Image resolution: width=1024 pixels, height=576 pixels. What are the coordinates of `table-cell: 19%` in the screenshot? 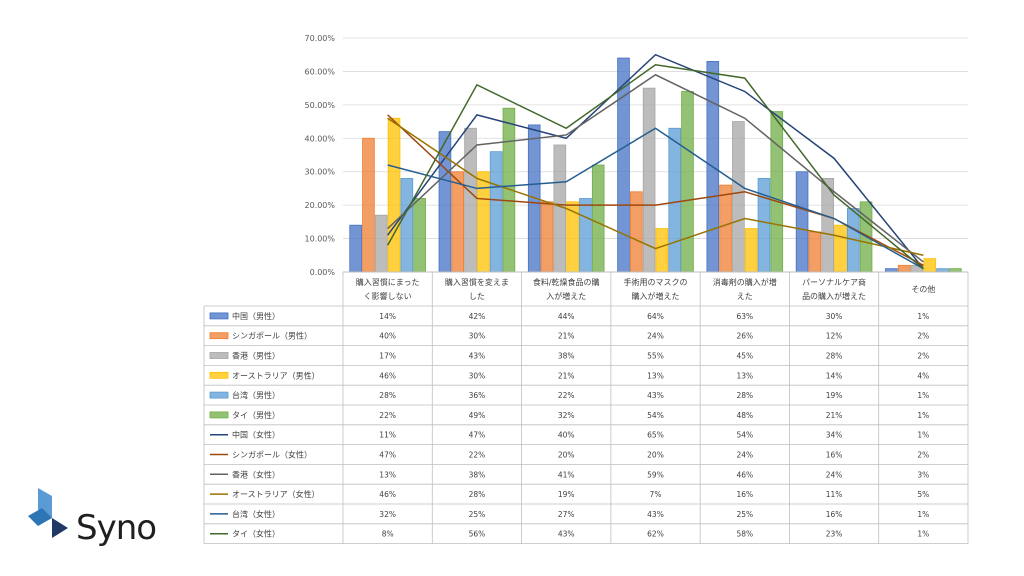 It's located at (566, 494).